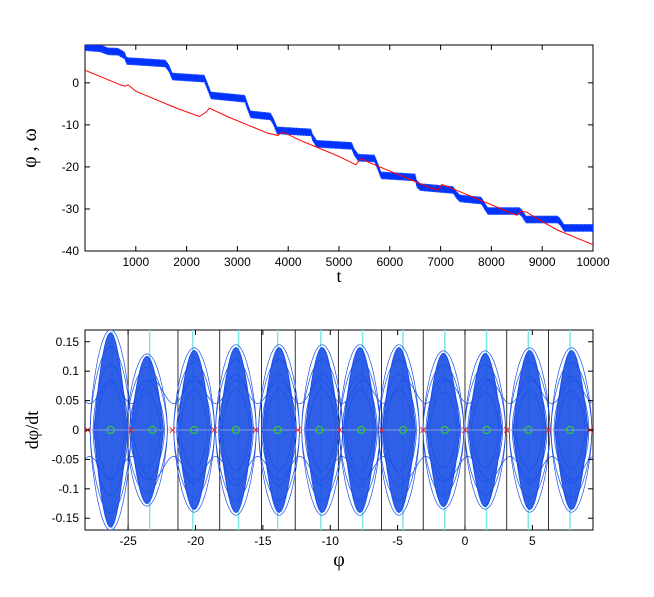  Describe the element at coordinates (71, 125) in the screenshot. I see `y-tick-label: -10` at that location.